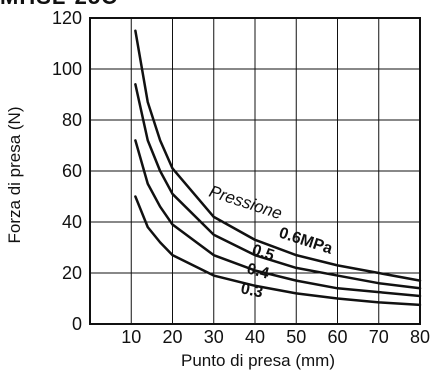  What do you see at coordinates (296, 337) in the screenshot?
I see `x-tick-label: 50` at bounding box center [296, 337].